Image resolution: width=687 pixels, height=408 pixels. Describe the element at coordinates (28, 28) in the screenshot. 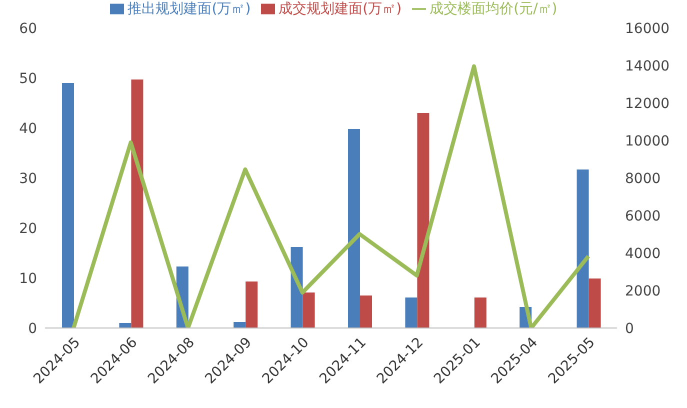

I see `y-tick-label: 60` at that location.